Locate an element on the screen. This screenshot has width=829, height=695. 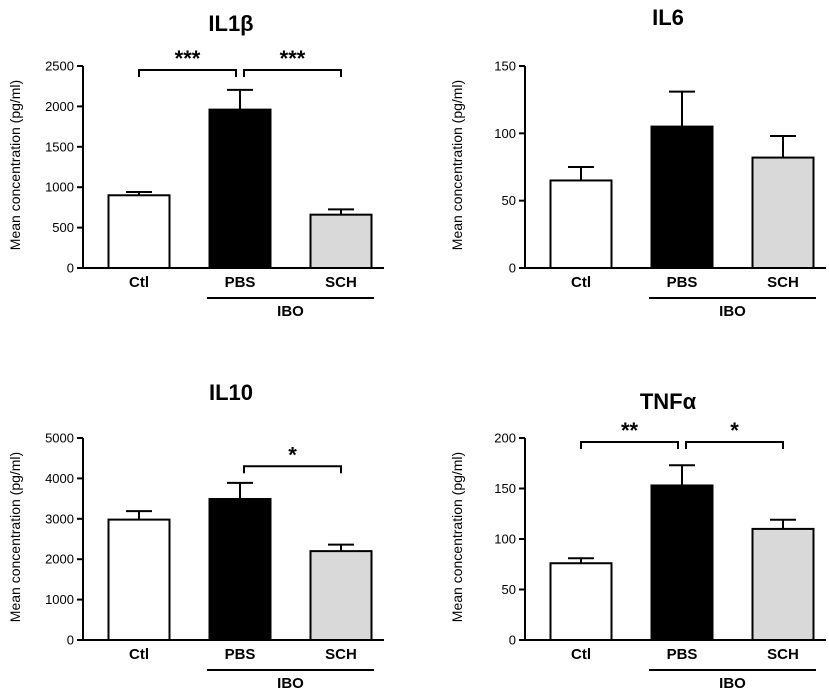
y-tick-label: 1500 is located at coordinates (59, 146).